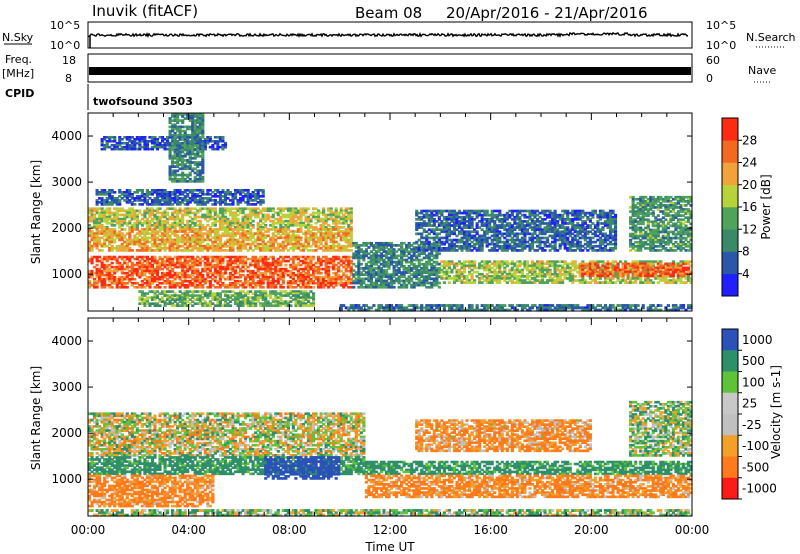  What do you see at coordinates (388, 34) in the screenshot?
I see `nsky-trace-line` at bounding box center [388, 34].